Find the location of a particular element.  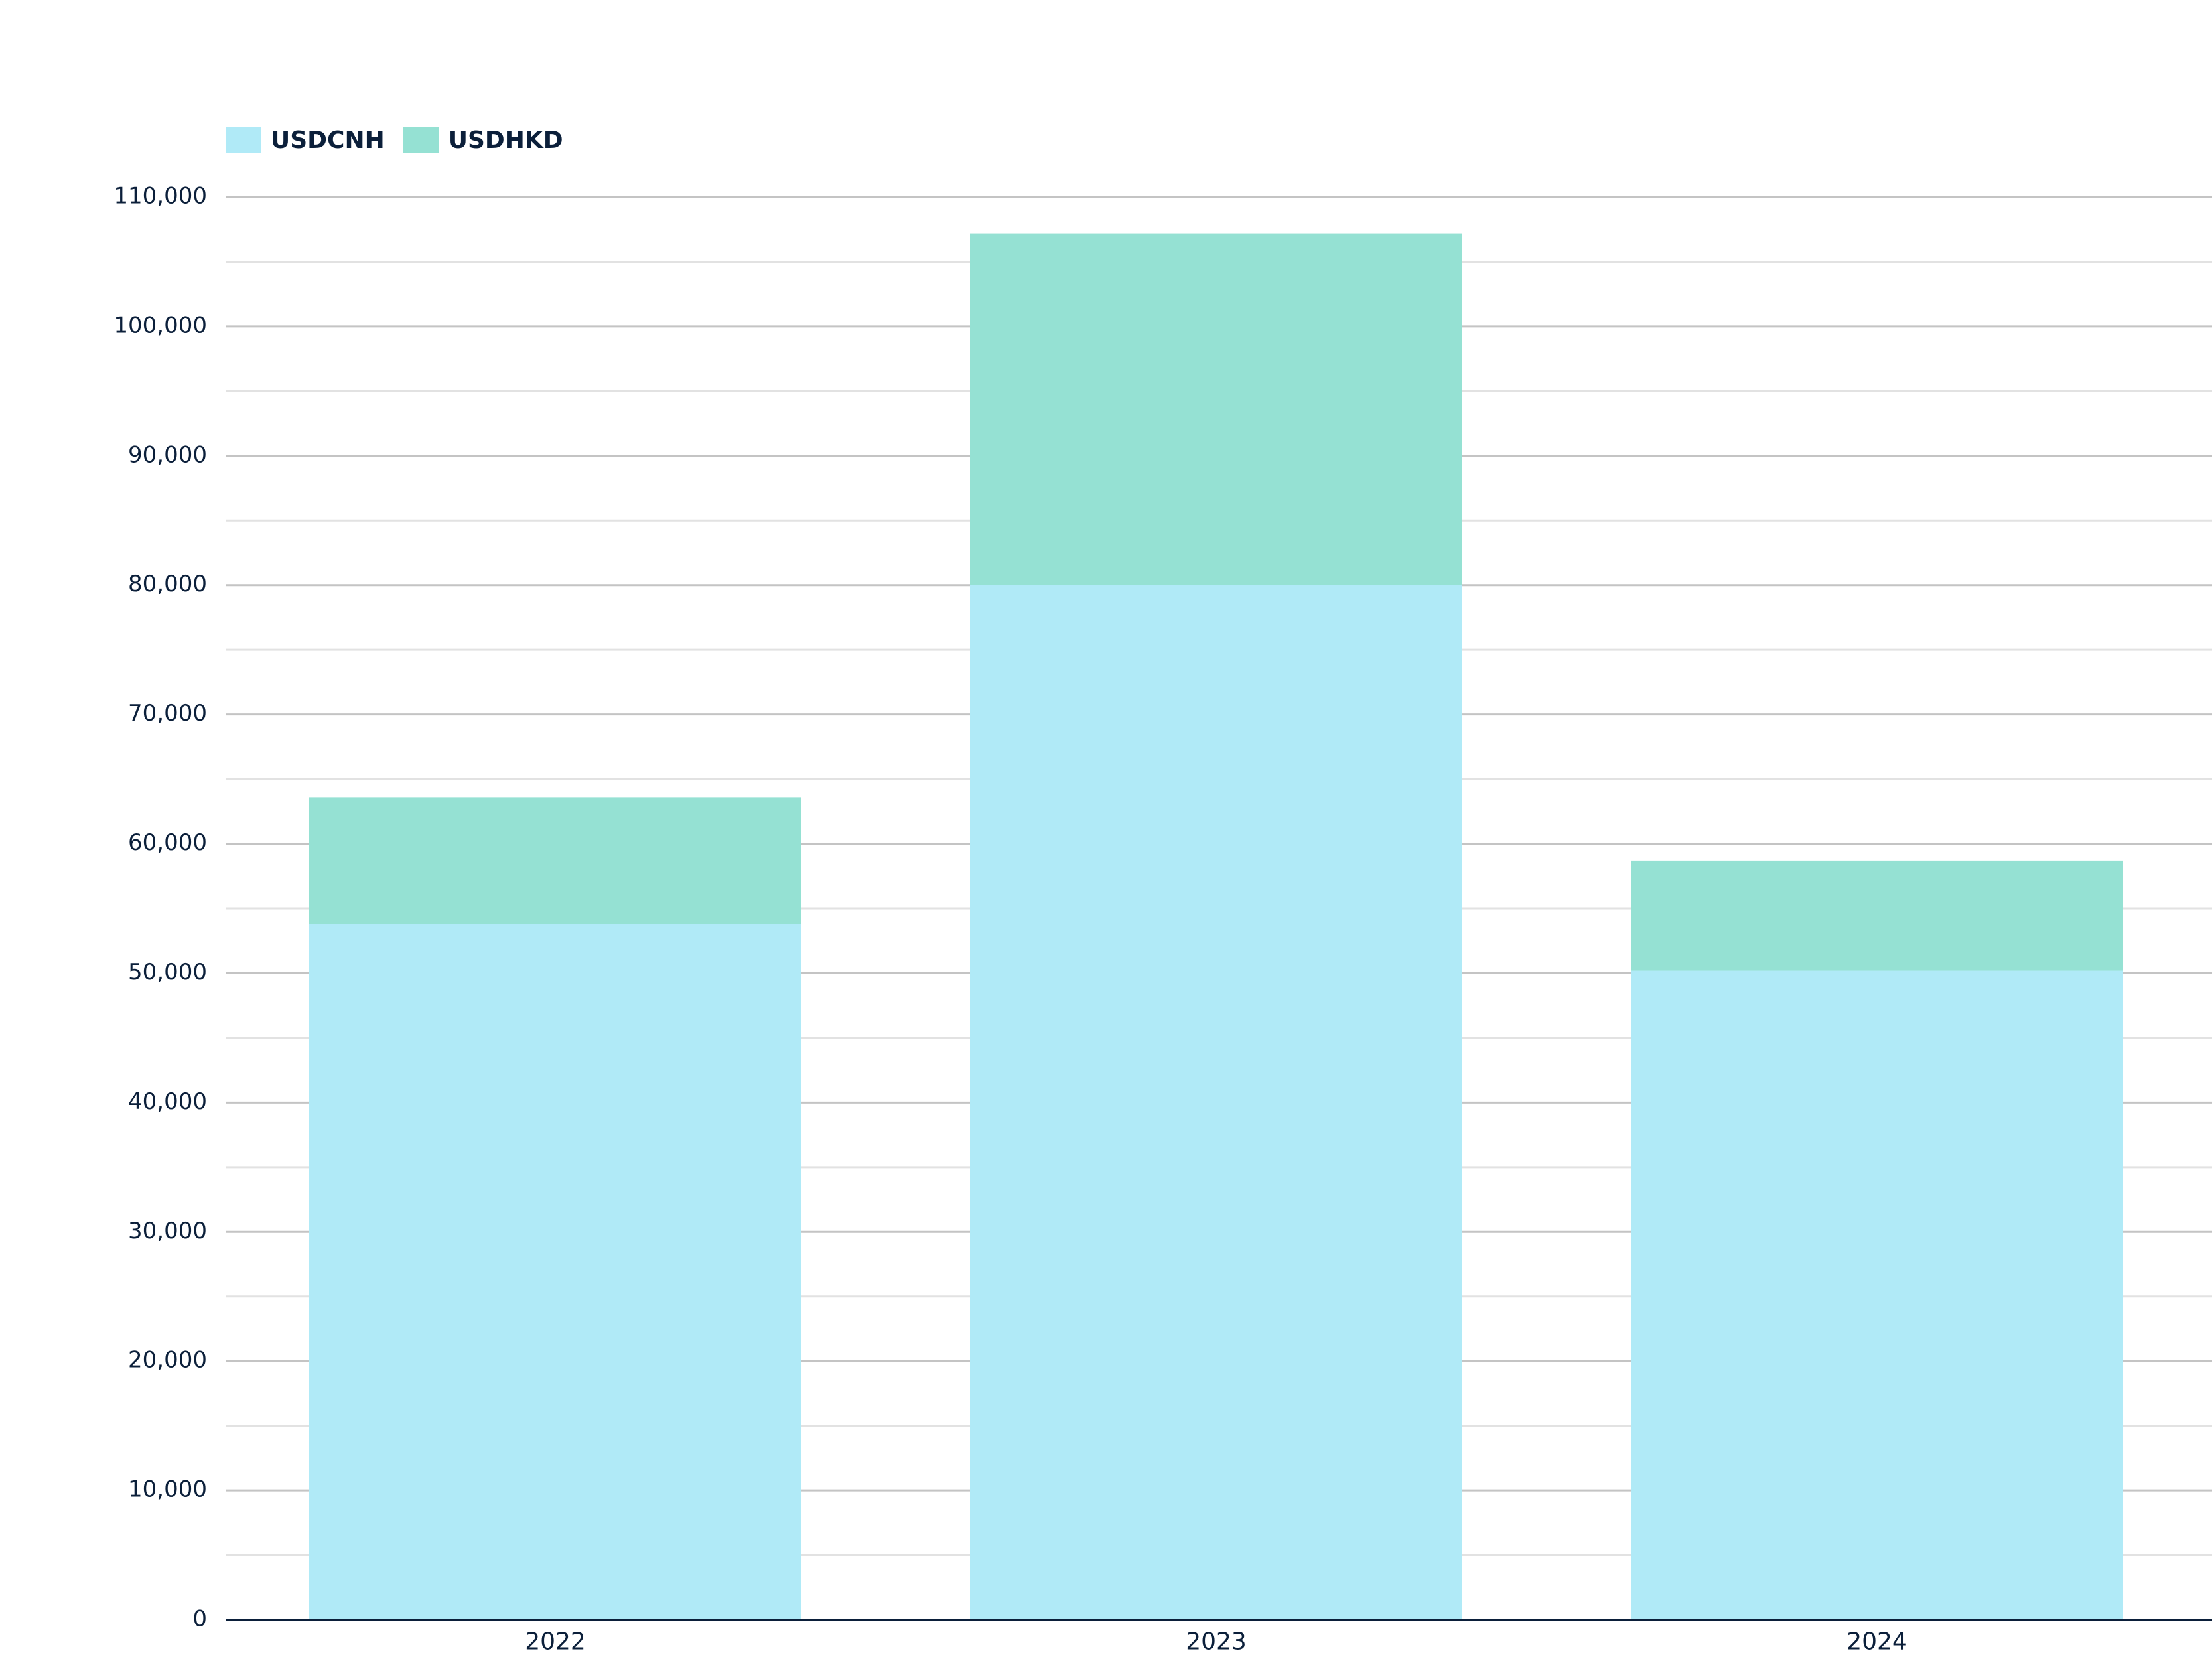

bar-usdcnh-2023 is located at coordinates (1216, 1102).